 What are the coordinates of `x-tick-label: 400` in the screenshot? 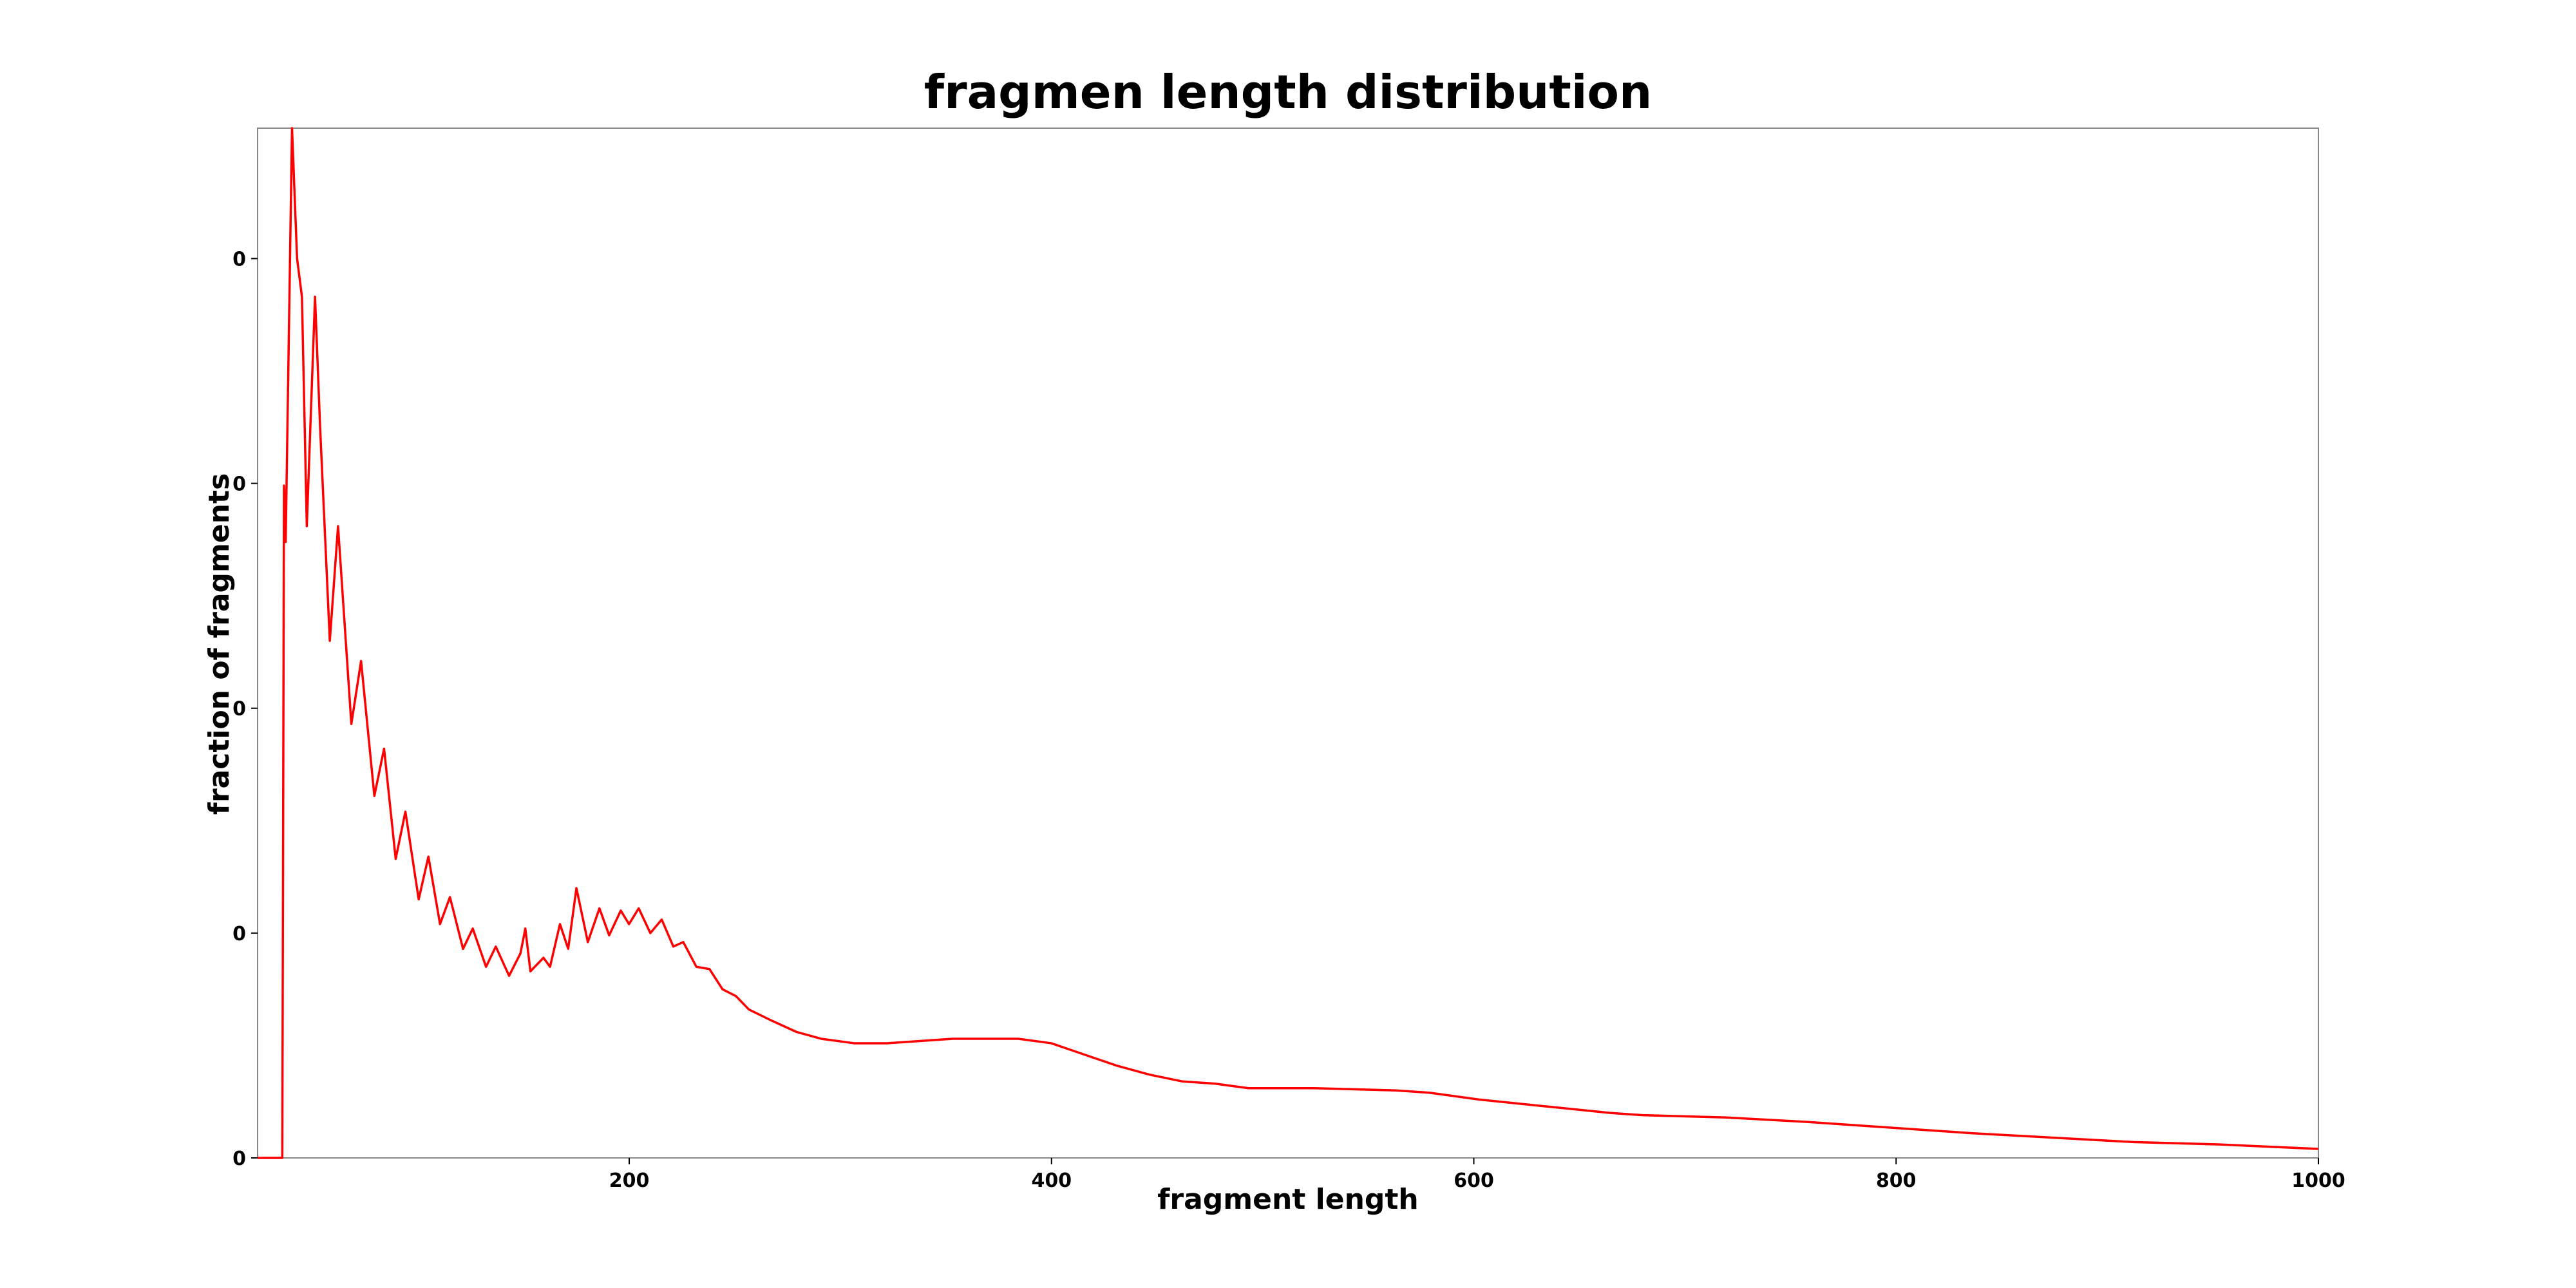 It's located at (1051, 1181).